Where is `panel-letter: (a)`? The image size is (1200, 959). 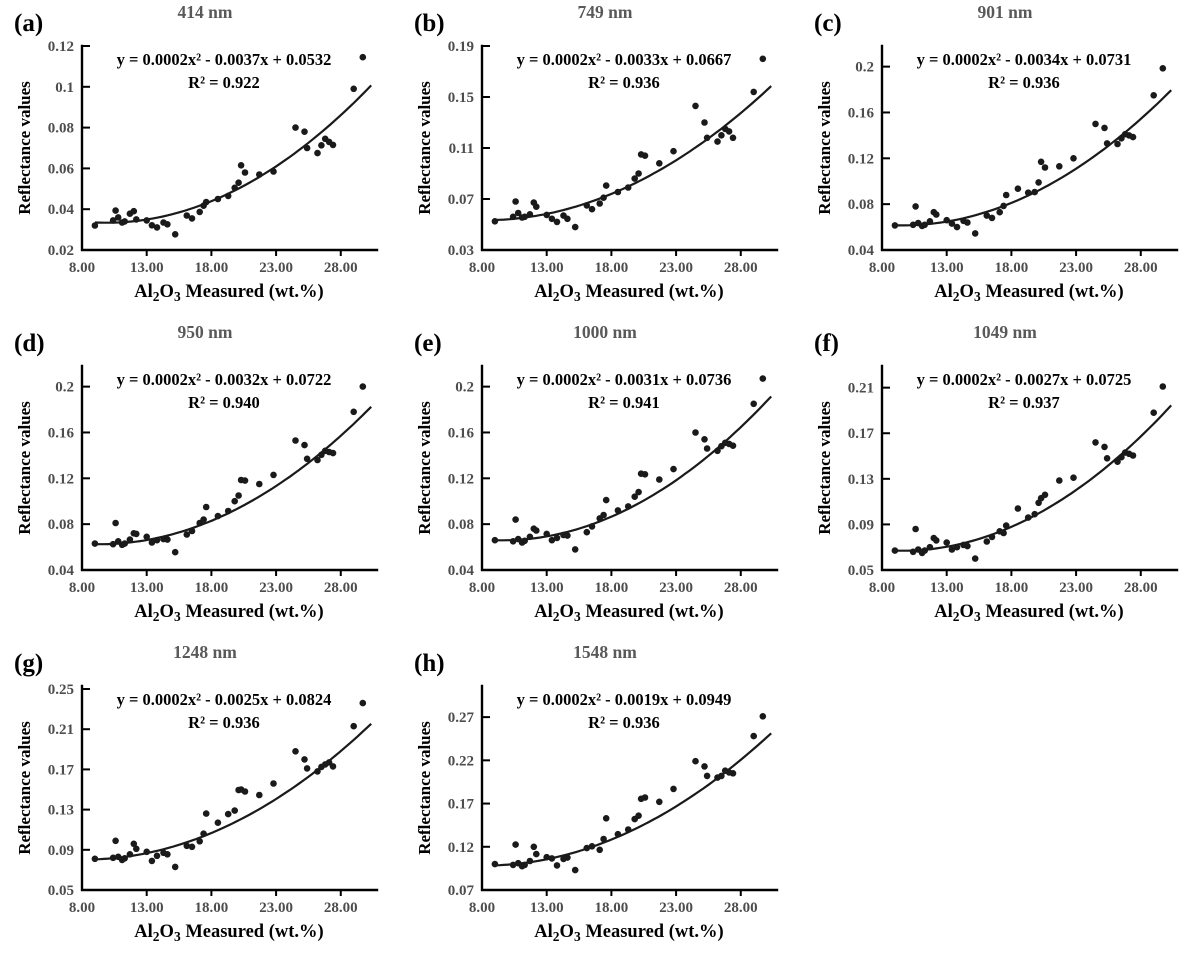 panel-letter: (a) is located at coordinates (28, 23).